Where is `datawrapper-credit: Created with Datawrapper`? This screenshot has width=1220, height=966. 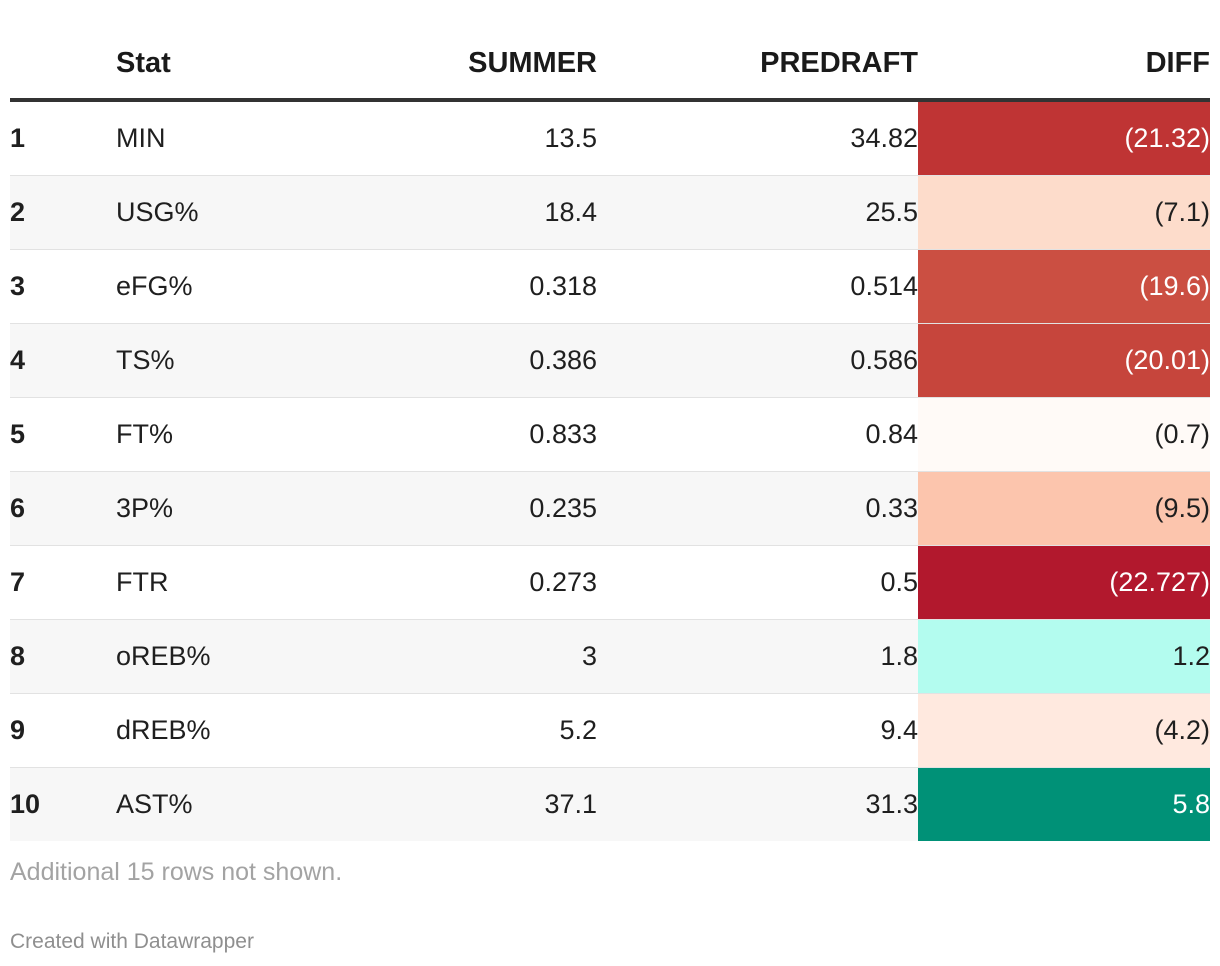 datawrapper-credit: Created with Datawrapper is located at coordinates (132, 941).